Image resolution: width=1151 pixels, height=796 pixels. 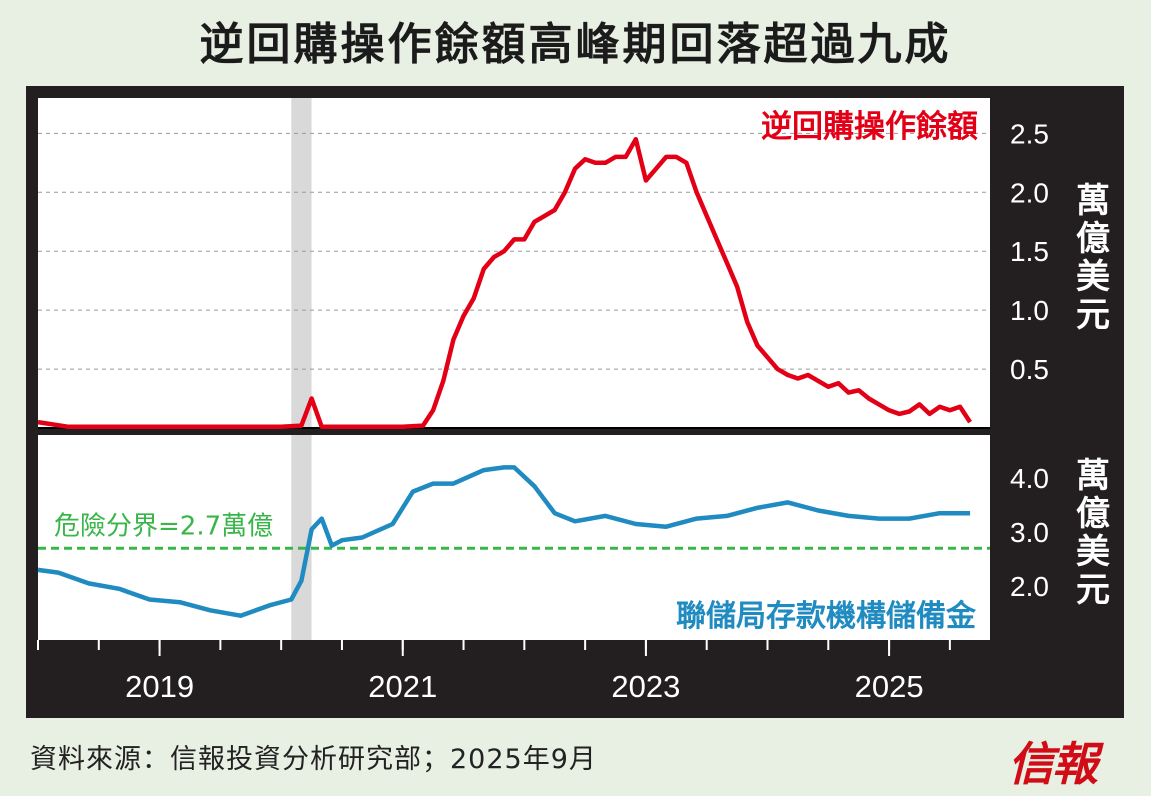 I want to click on x-tick-label: 2025, so click(x=889, y=686).